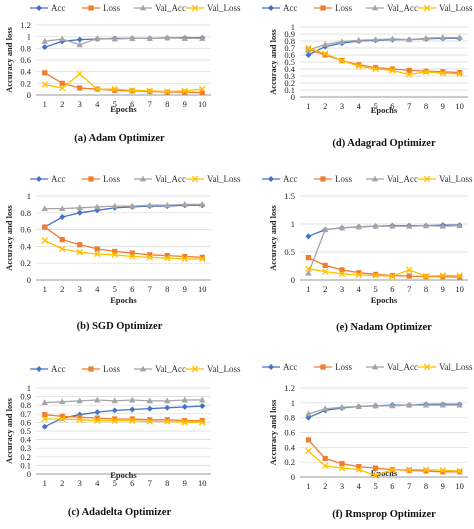  What do you see at coordinates (384, 300) in the screenshot?
I see `x-axis-title: Epochs` at bounding box center [384, 300].